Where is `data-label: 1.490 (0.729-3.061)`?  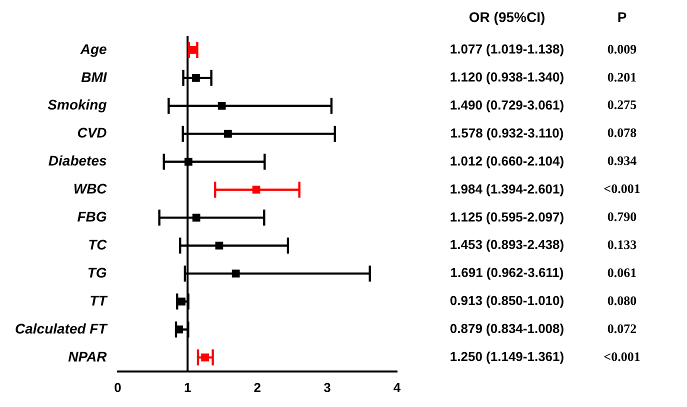
data-label: 1.490 (0.729-3.061) is located at coordinates (507, 104).